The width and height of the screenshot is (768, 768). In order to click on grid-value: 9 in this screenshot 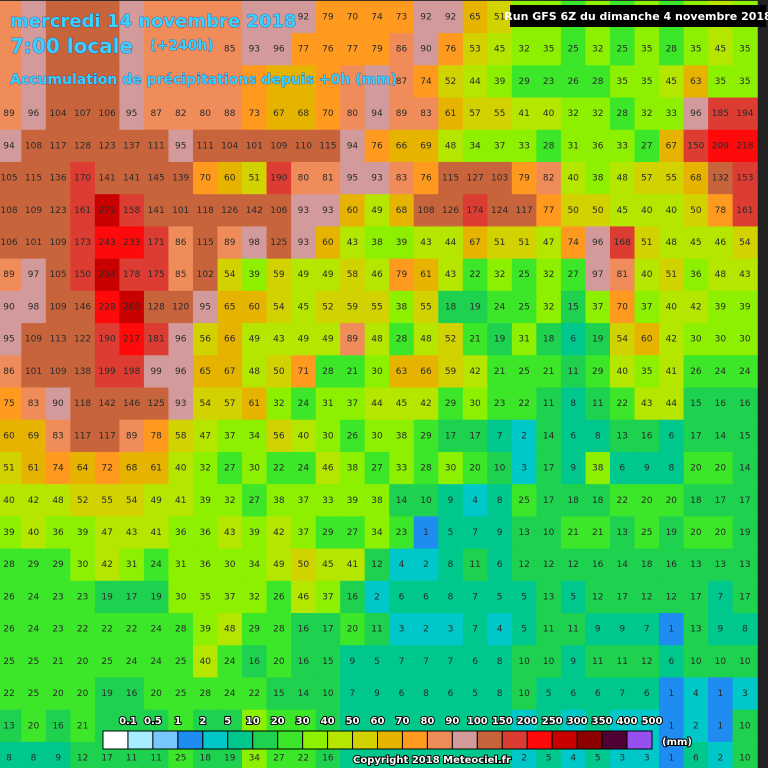, I will do `click(598, 630)`.